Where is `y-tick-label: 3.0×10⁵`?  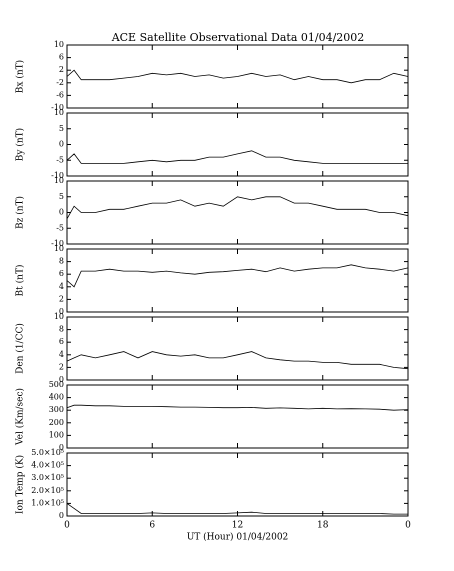 y-tick-label: 3.0×10⁵ is located at coordinates (47, 477).